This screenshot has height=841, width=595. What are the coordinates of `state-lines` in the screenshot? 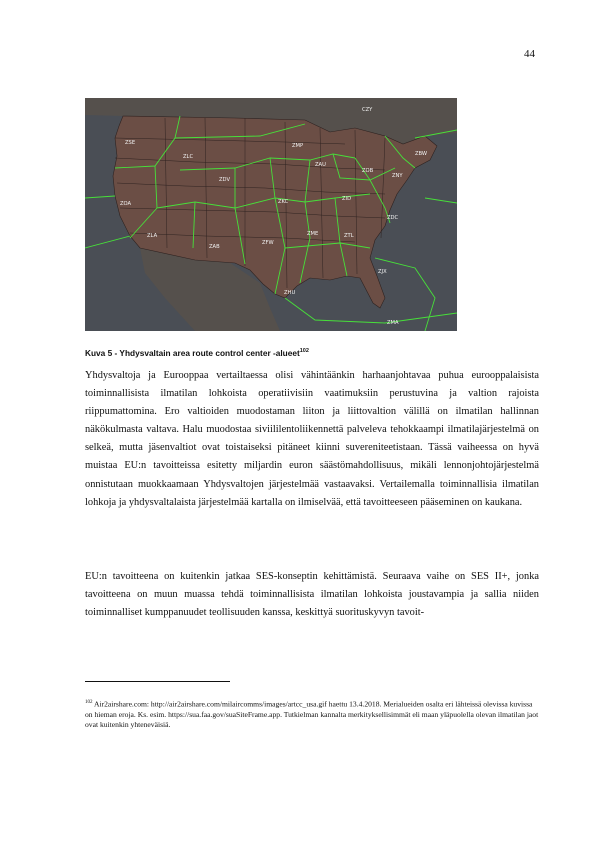 It's located at (250, 203).